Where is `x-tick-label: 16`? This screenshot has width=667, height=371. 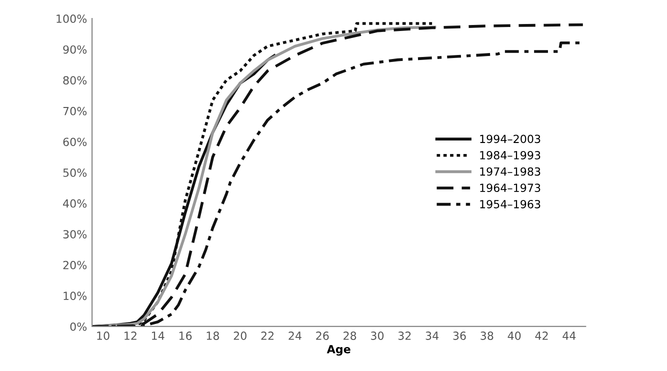
x-tick-label: 16 is located at coordinates (185, 336).